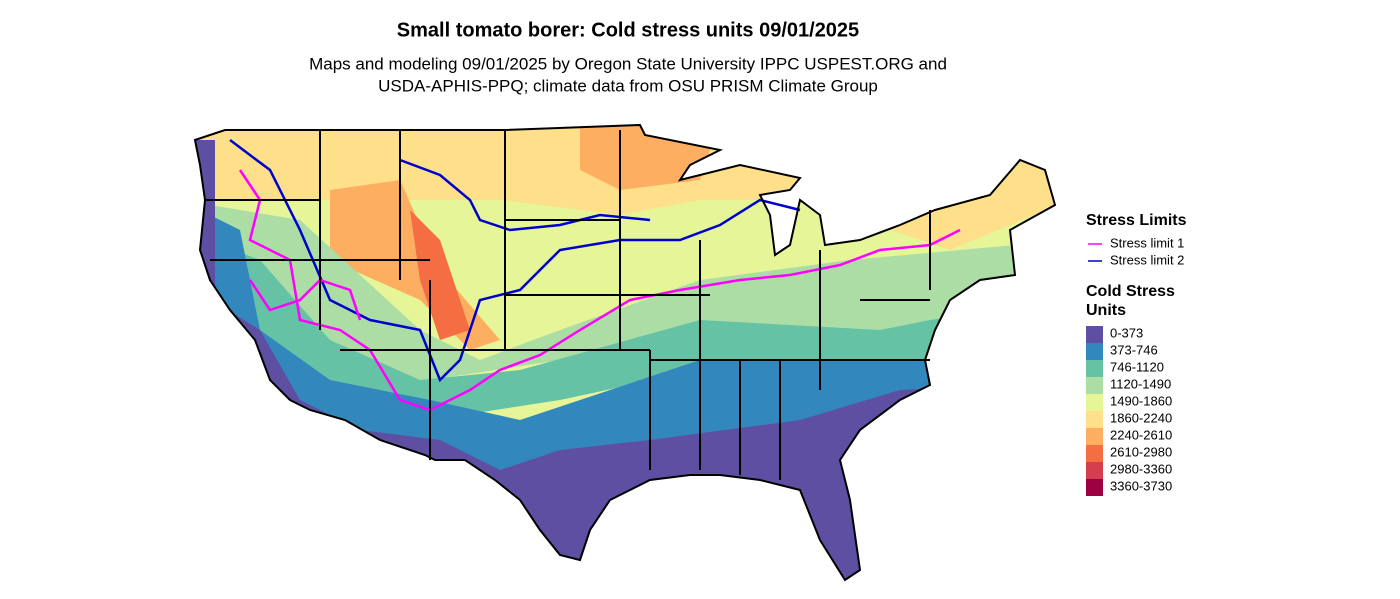 This screenshot has width=1400, height=599. What do you see at coordinates (1141, 451) in the screenshot?
I see `legend-label: 2610-2980` at bounding box center [1141, 451].